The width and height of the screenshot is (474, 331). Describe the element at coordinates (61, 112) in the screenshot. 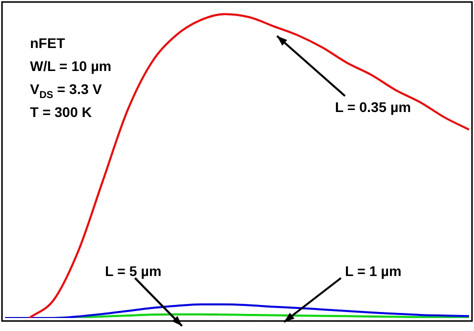

I see `annotation: T = 300 K` at that location.